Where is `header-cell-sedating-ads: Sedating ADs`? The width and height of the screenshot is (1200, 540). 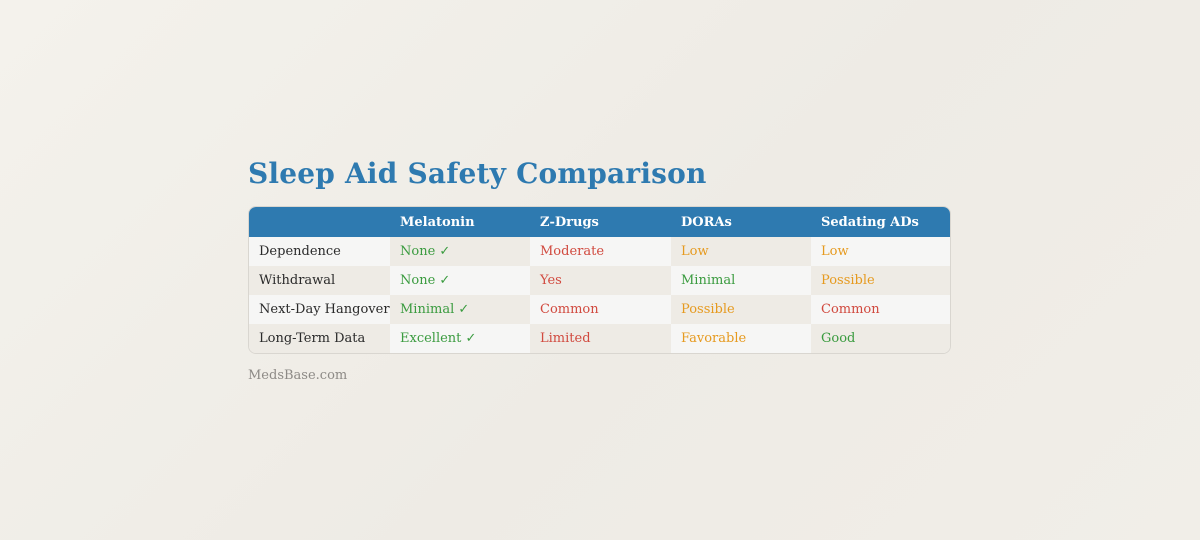 header-cell-sedating-ads: Sedating ADs is located at coordinates (880, 222).